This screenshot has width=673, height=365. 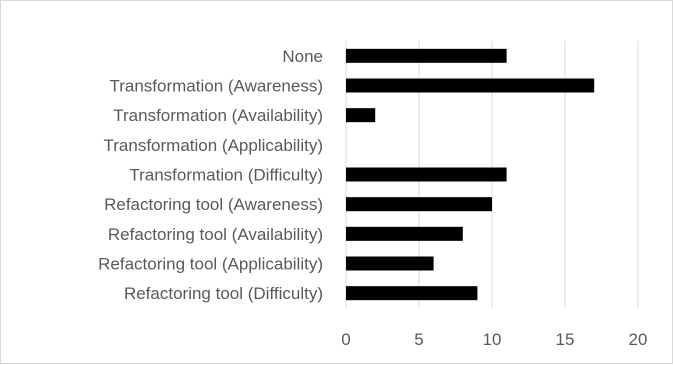 I want to click on x-axis-tick-labels: 0 5 10 15 20, so click(x=494, y=339).